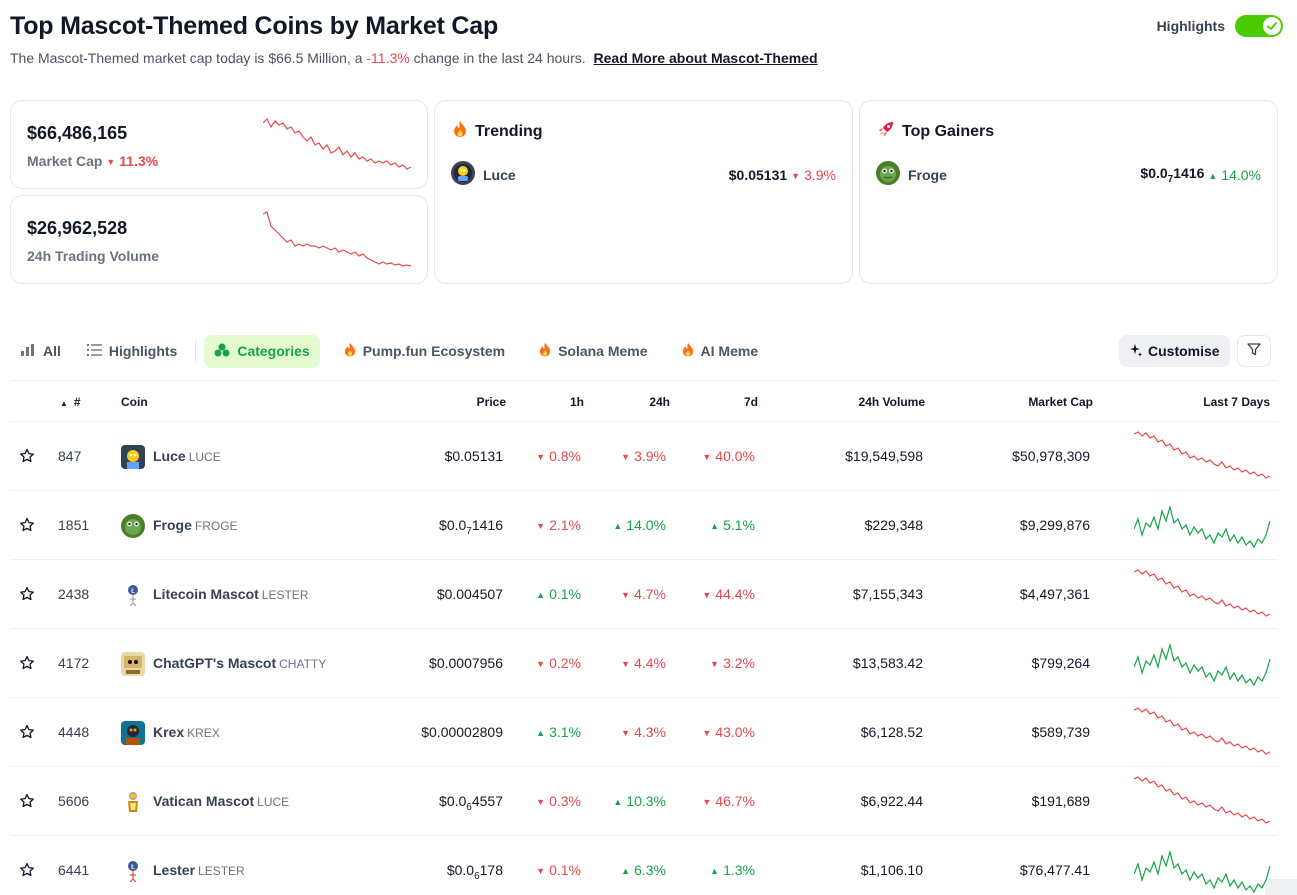 Image resolution: width=1297 pixels, height=895 pixels. I want to click on coin-name-cell: Lester LESTER, so click(199, 870).